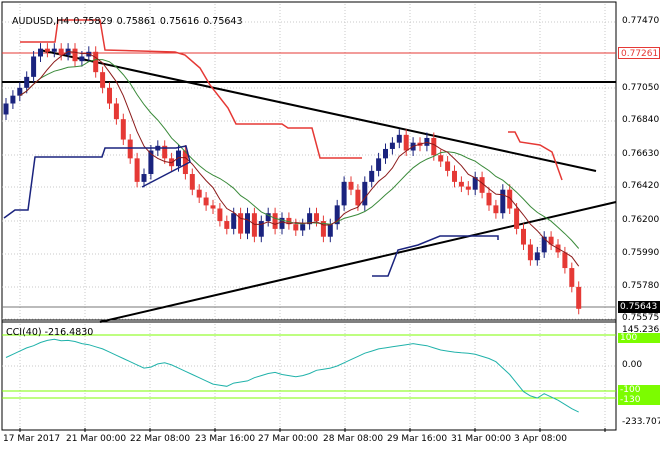  I want to click on time-label: 21 Mar 00:00, so click(96, 439).